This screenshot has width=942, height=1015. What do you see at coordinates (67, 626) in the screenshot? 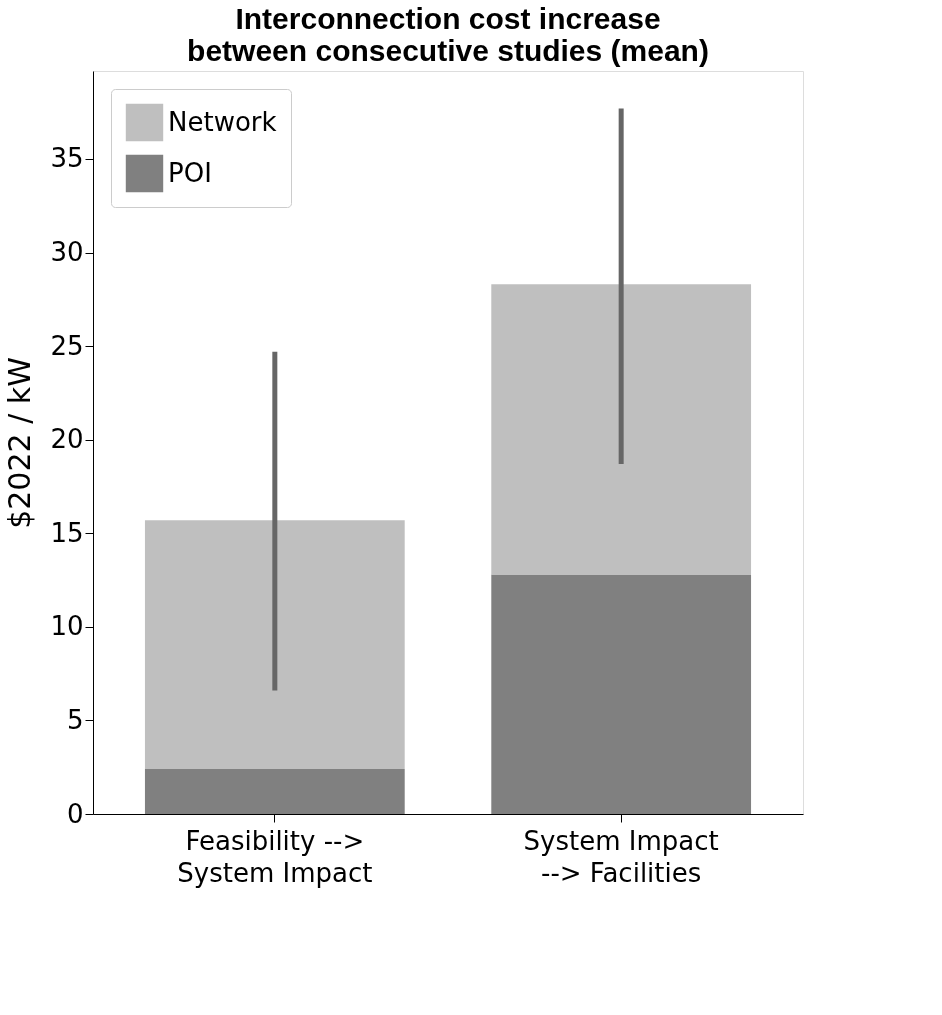
I see `y-tick-label: 10` at bounding box center [67, 626].